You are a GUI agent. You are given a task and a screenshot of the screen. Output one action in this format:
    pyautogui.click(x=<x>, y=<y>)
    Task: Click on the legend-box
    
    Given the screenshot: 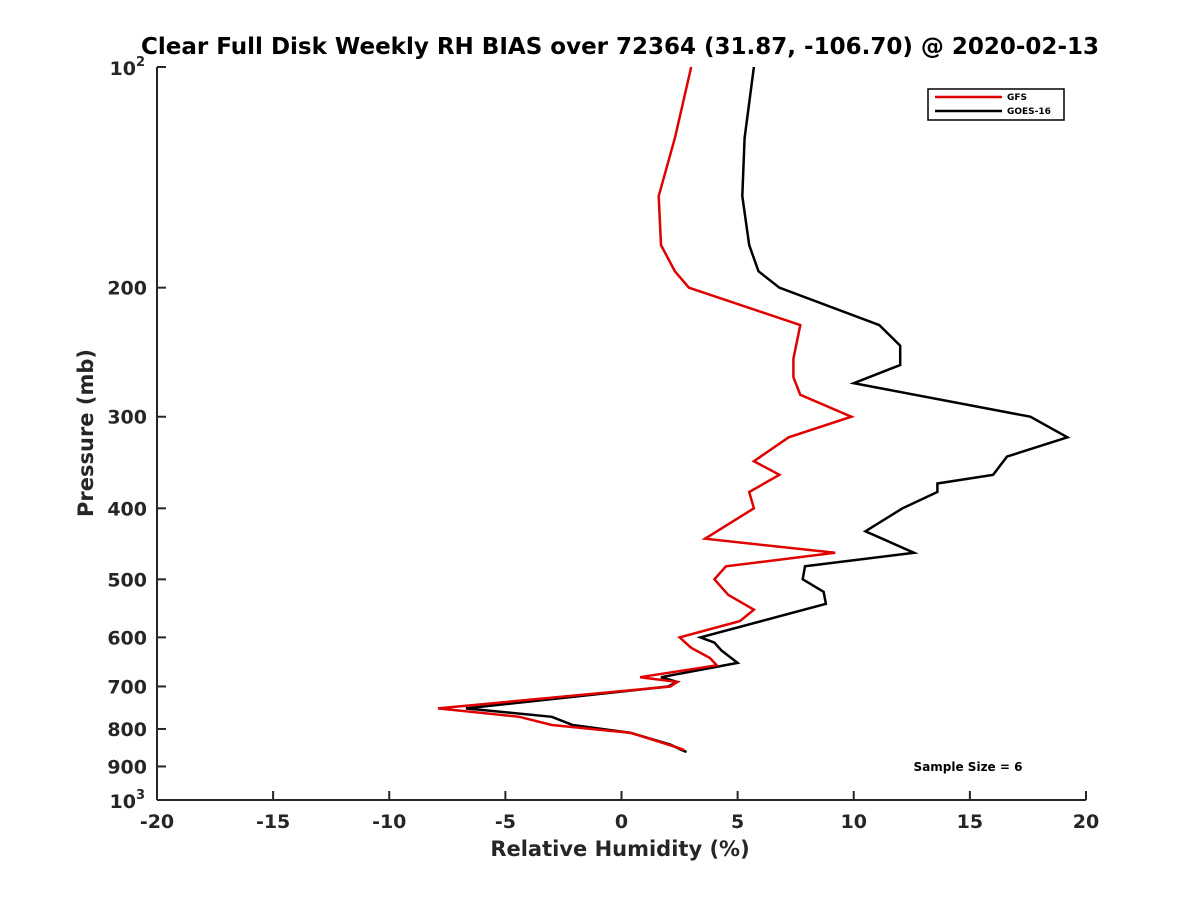 What is the action you would take?
    pyautogui.click(x=996, y=104)
    